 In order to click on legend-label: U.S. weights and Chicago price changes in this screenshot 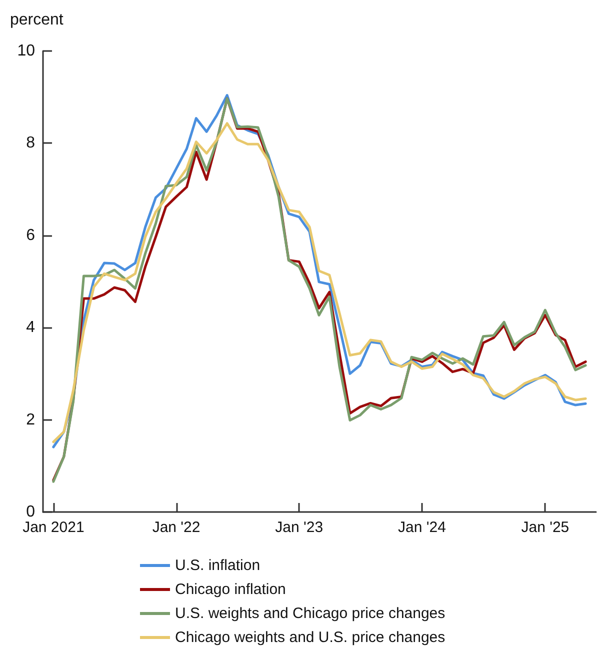, I will do `click(310, 613)`.